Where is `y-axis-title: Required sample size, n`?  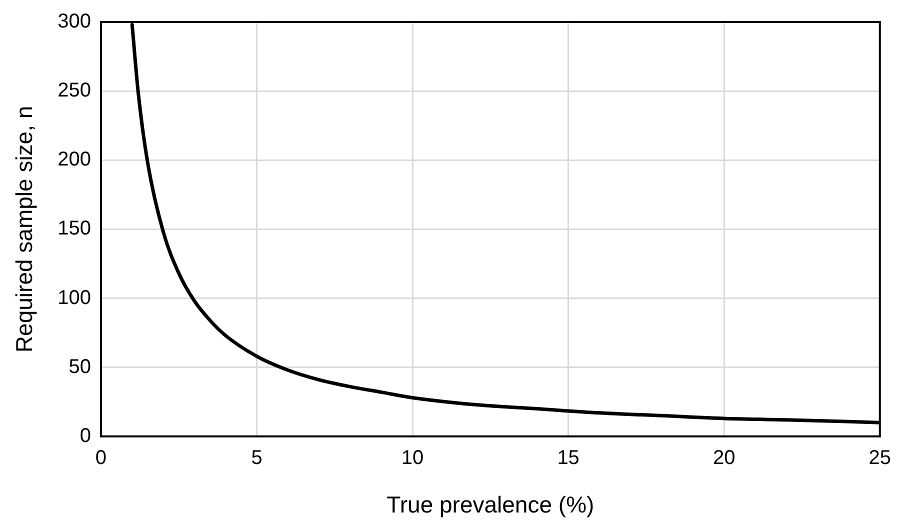 y-axis-title: Required sample size, n is located at coordinates (24, 229).